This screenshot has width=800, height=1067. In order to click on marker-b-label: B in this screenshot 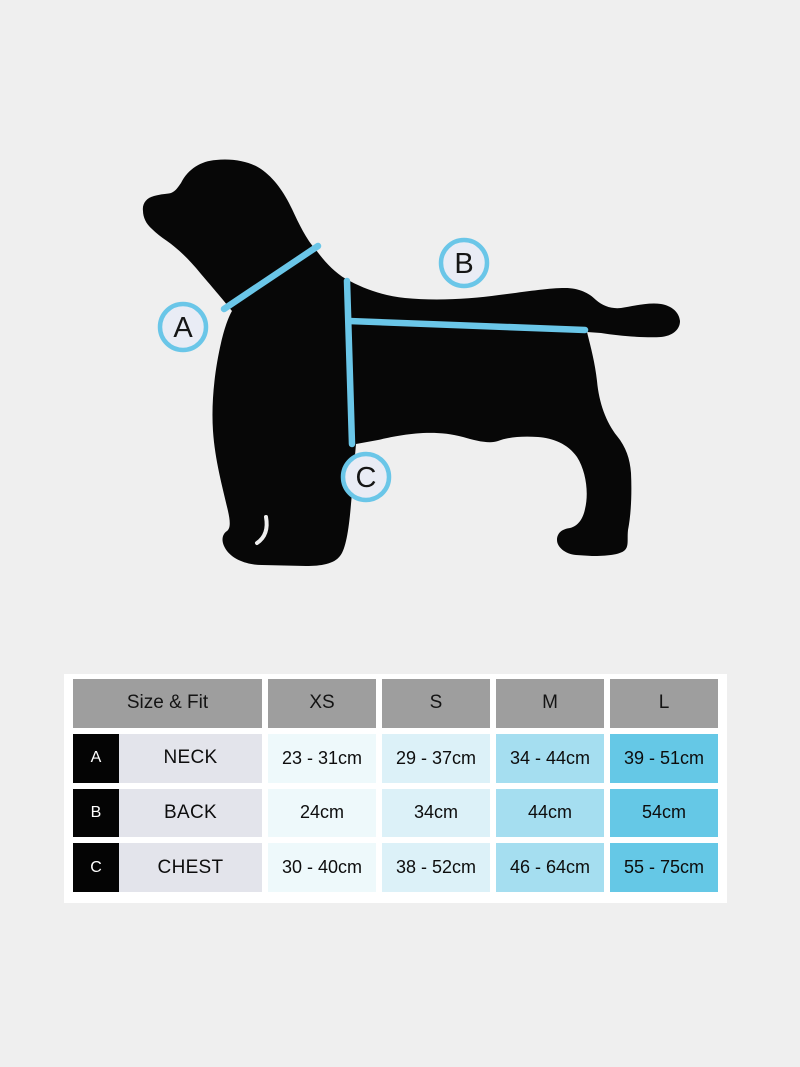, I will do `click(463, 264)`.